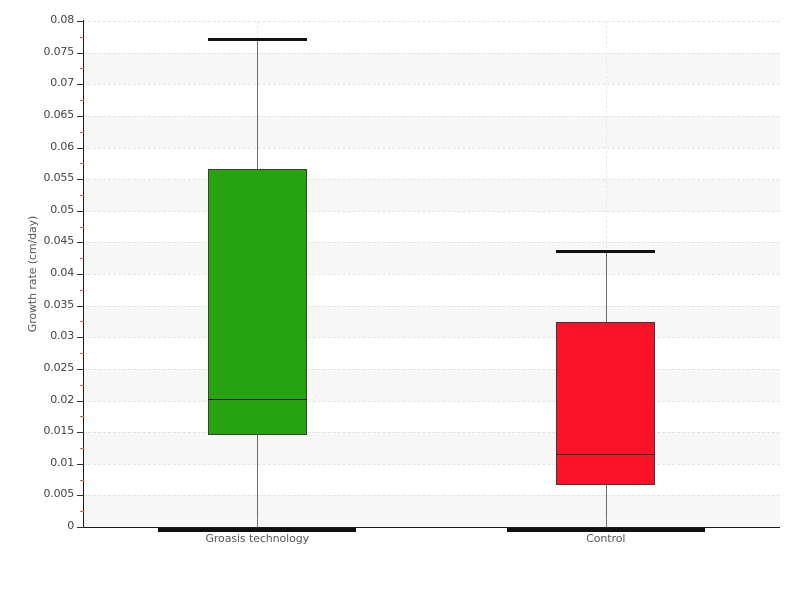 The height and width of the screenshot is (600, 800). What do you see at coordinates (606, 403) in the screenshot?
I see `box-iqr-control` at bounding box center [606, 403].